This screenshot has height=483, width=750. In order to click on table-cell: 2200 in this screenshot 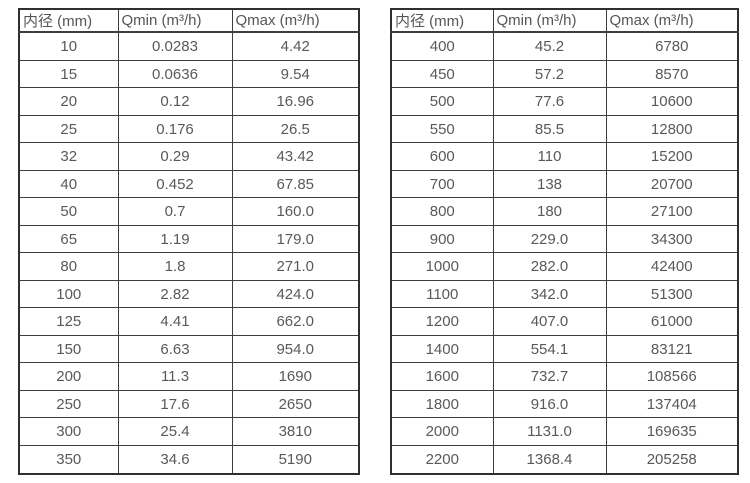, I will do `click(442, 460)`.